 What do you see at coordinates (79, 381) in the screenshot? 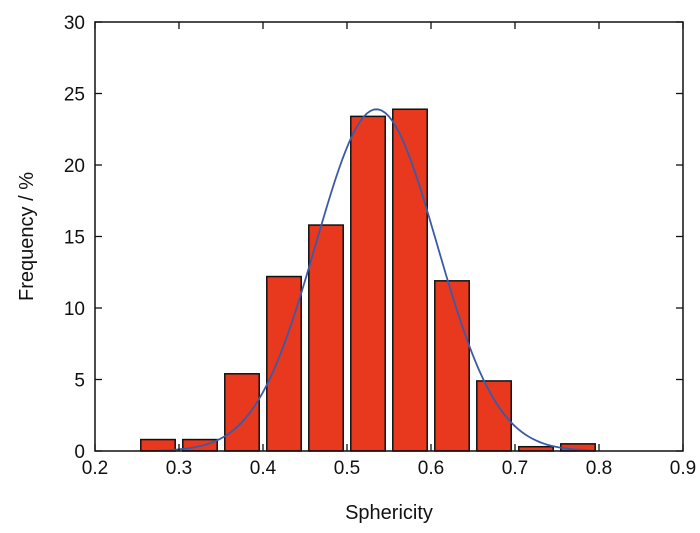
I see `y-tick-label: 5` at bounding box center [79, 381].